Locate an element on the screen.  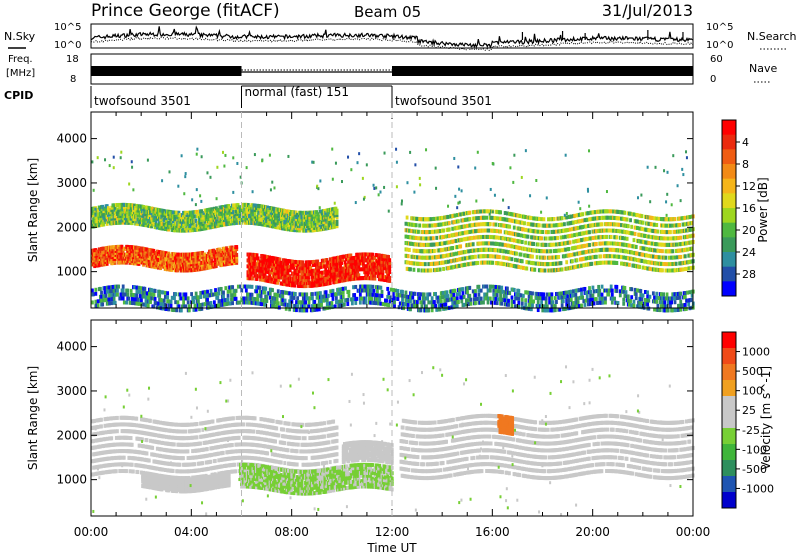
noise-tick-top-right: 10^5 is located at coordinates (719, 27).